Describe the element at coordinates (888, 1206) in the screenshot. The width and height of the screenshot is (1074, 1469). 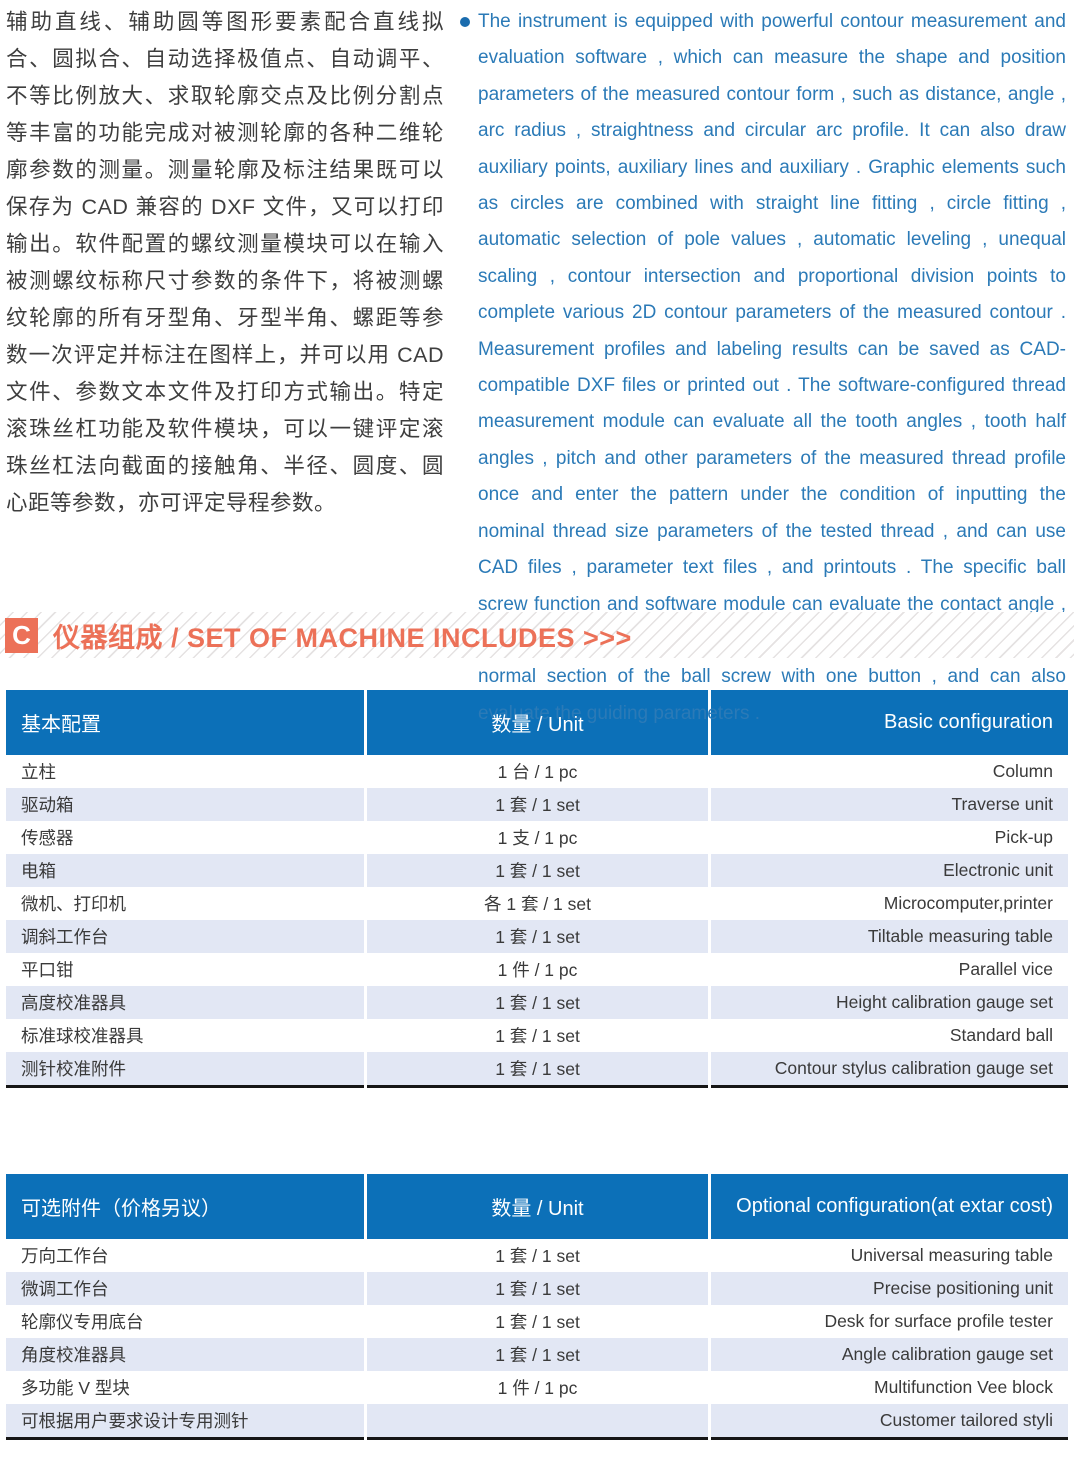
I see `column-header: Optional configuration(at extar cost)` at that location.